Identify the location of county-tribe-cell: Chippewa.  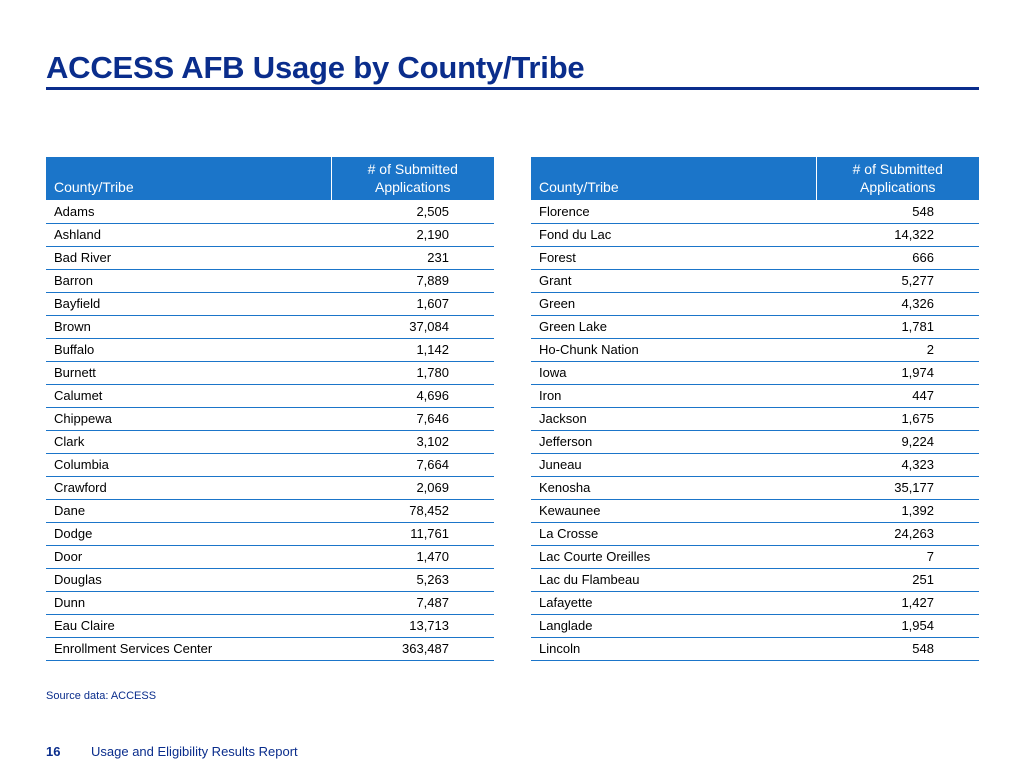
(188, 419).